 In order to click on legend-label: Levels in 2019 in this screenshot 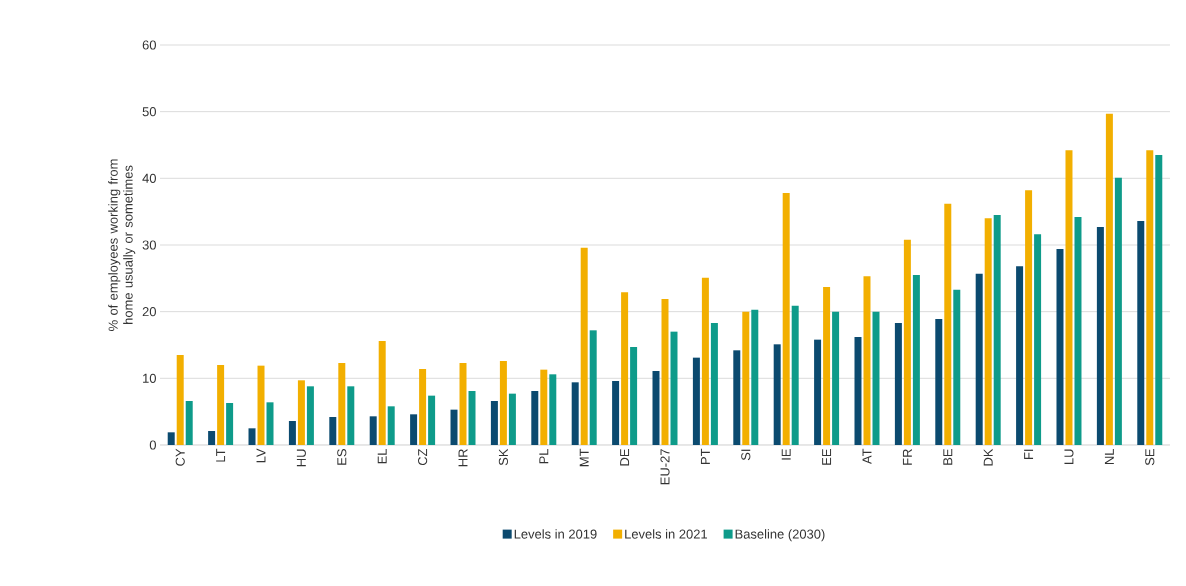, I will do `click(555, 534)`.